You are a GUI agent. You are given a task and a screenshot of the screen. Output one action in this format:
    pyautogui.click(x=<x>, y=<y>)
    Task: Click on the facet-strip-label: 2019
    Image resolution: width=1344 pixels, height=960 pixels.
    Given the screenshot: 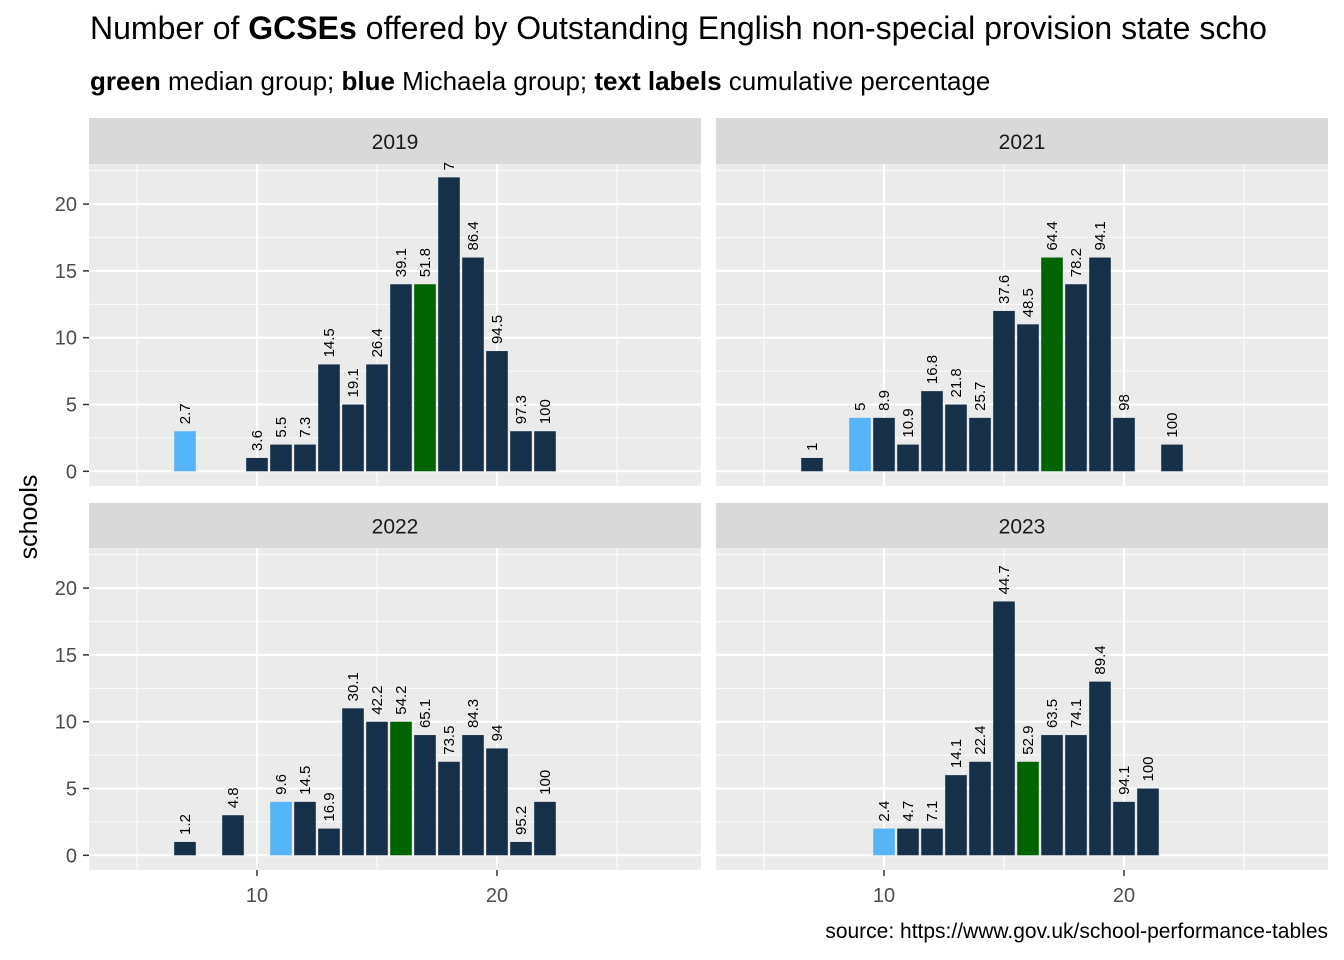 What is the action you would take?
    pyautogui.click(x=395, y=142)
    